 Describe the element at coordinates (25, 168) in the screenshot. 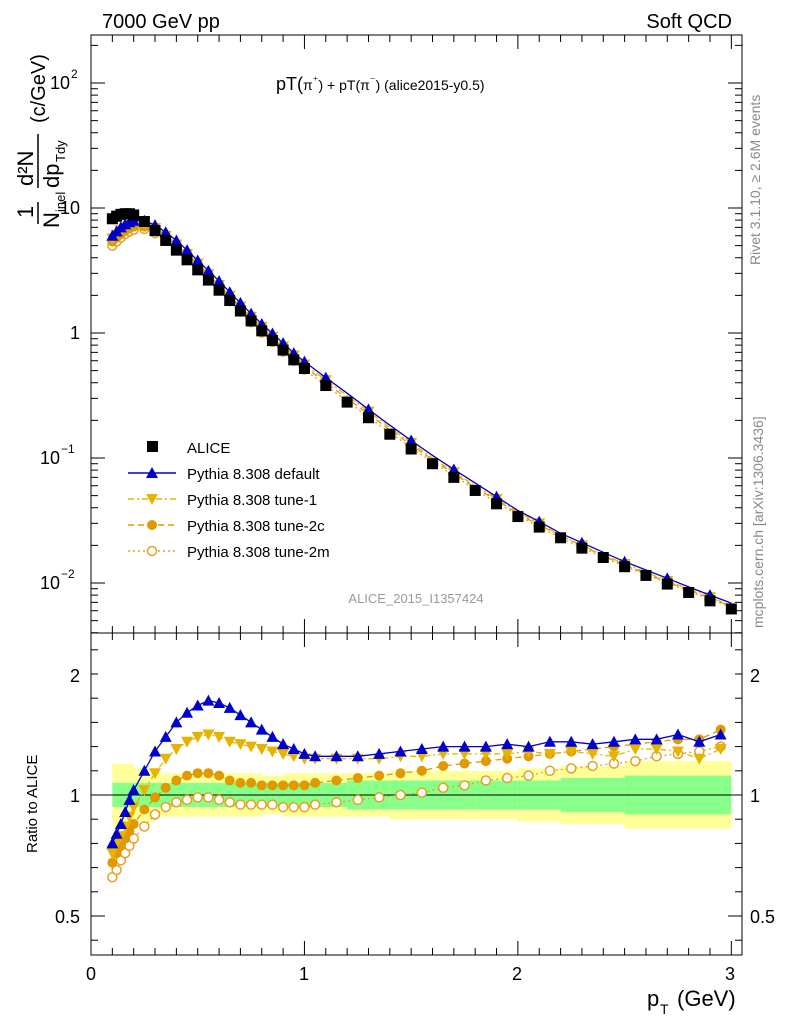

I see `svg-text: d²N` at that location.